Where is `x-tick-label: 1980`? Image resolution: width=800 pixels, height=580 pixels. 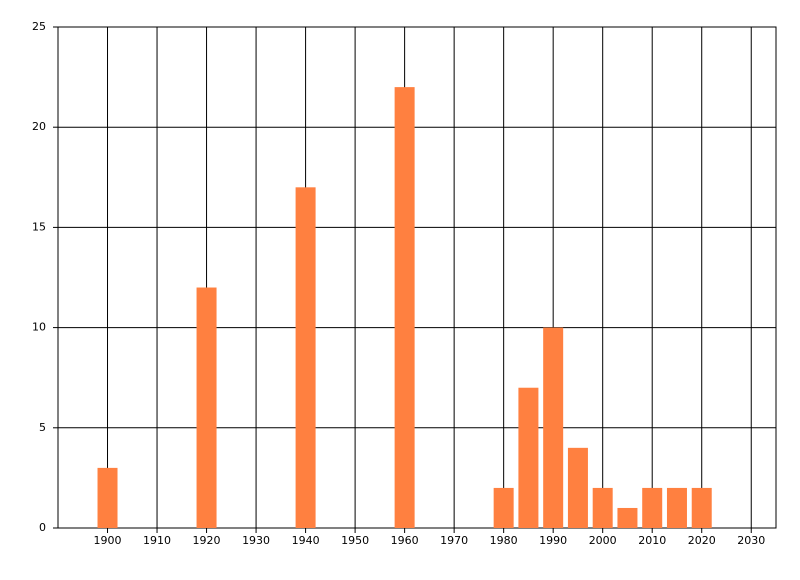
x-tick-label: 1980 is located at coordinates (504, 540).